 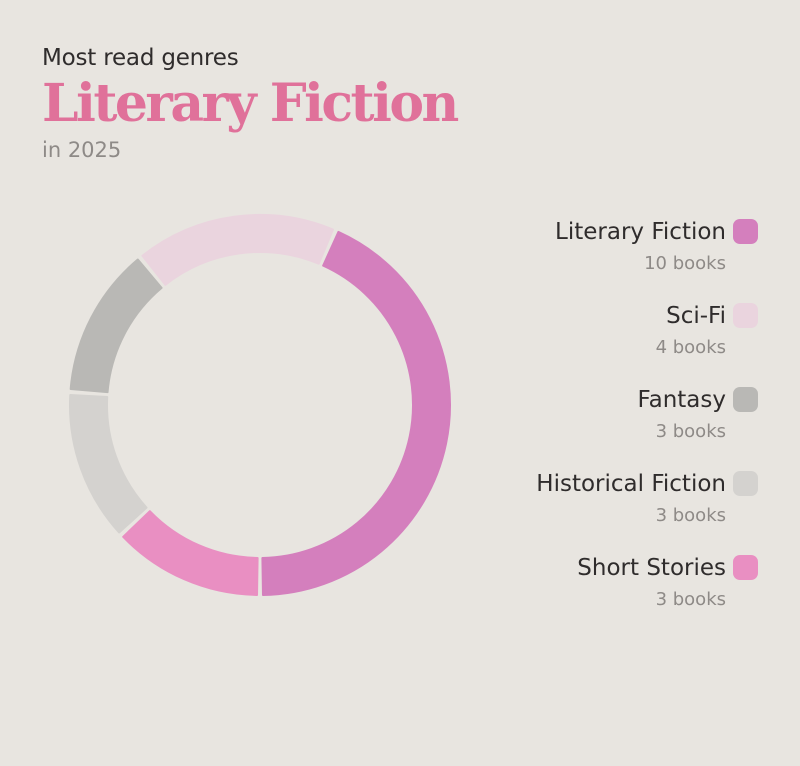 I want to click on legend-item-literary-fiction: Literary Fiction 10 books, so click(x=578, y=255).